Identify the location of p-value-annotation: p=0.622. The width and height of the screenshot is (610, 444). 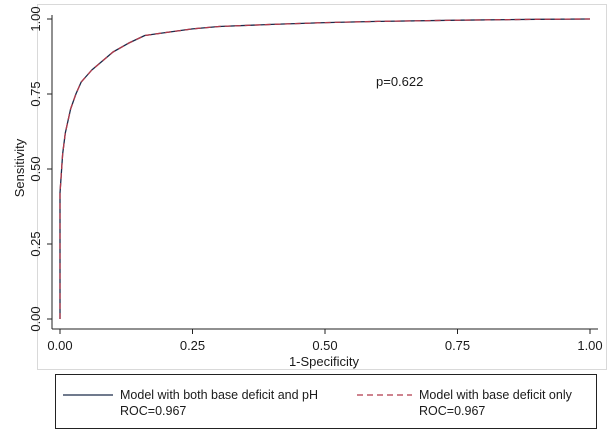
(399, 81).